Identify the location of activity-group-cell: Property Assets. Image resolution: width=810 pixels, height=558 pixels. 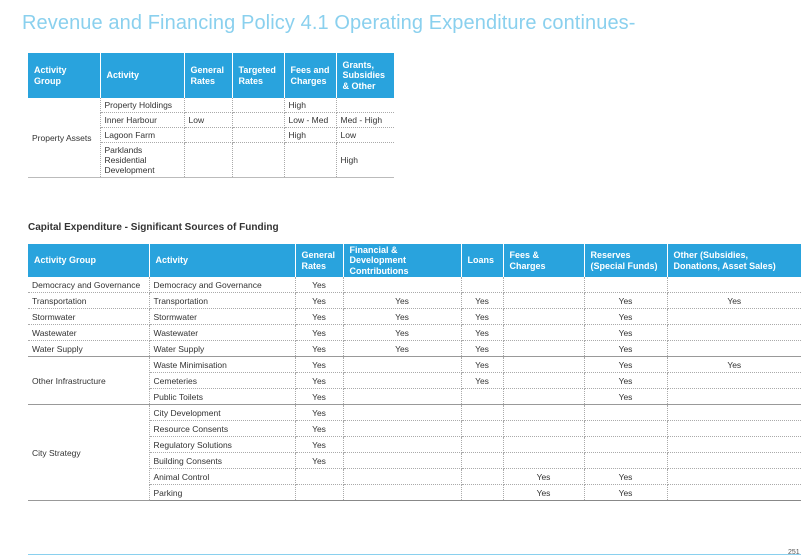
(64, 138).